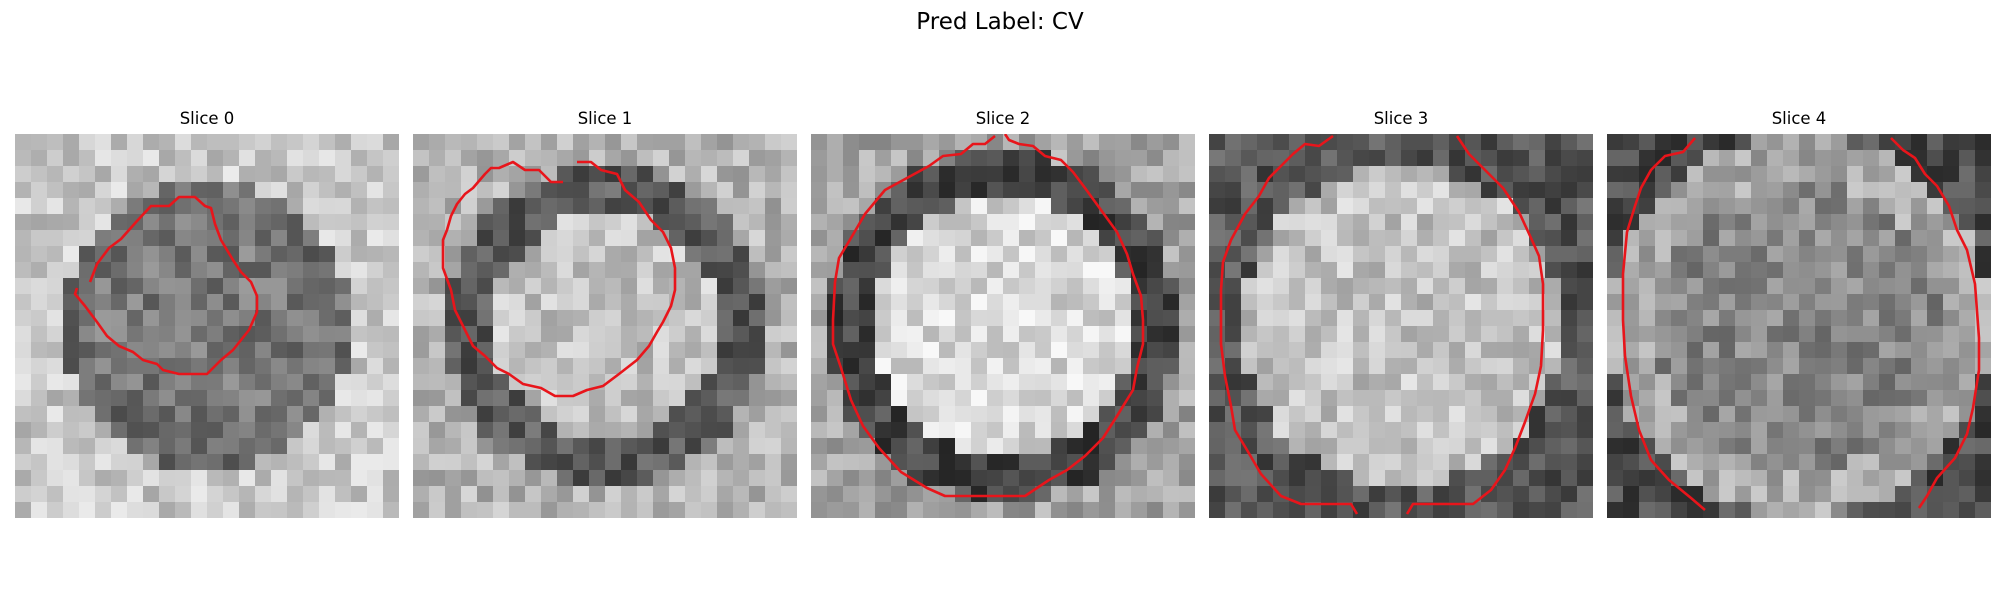 The width and height of the screenshot is (2000, 600). I want to click on slice-image, so click(605, 326).